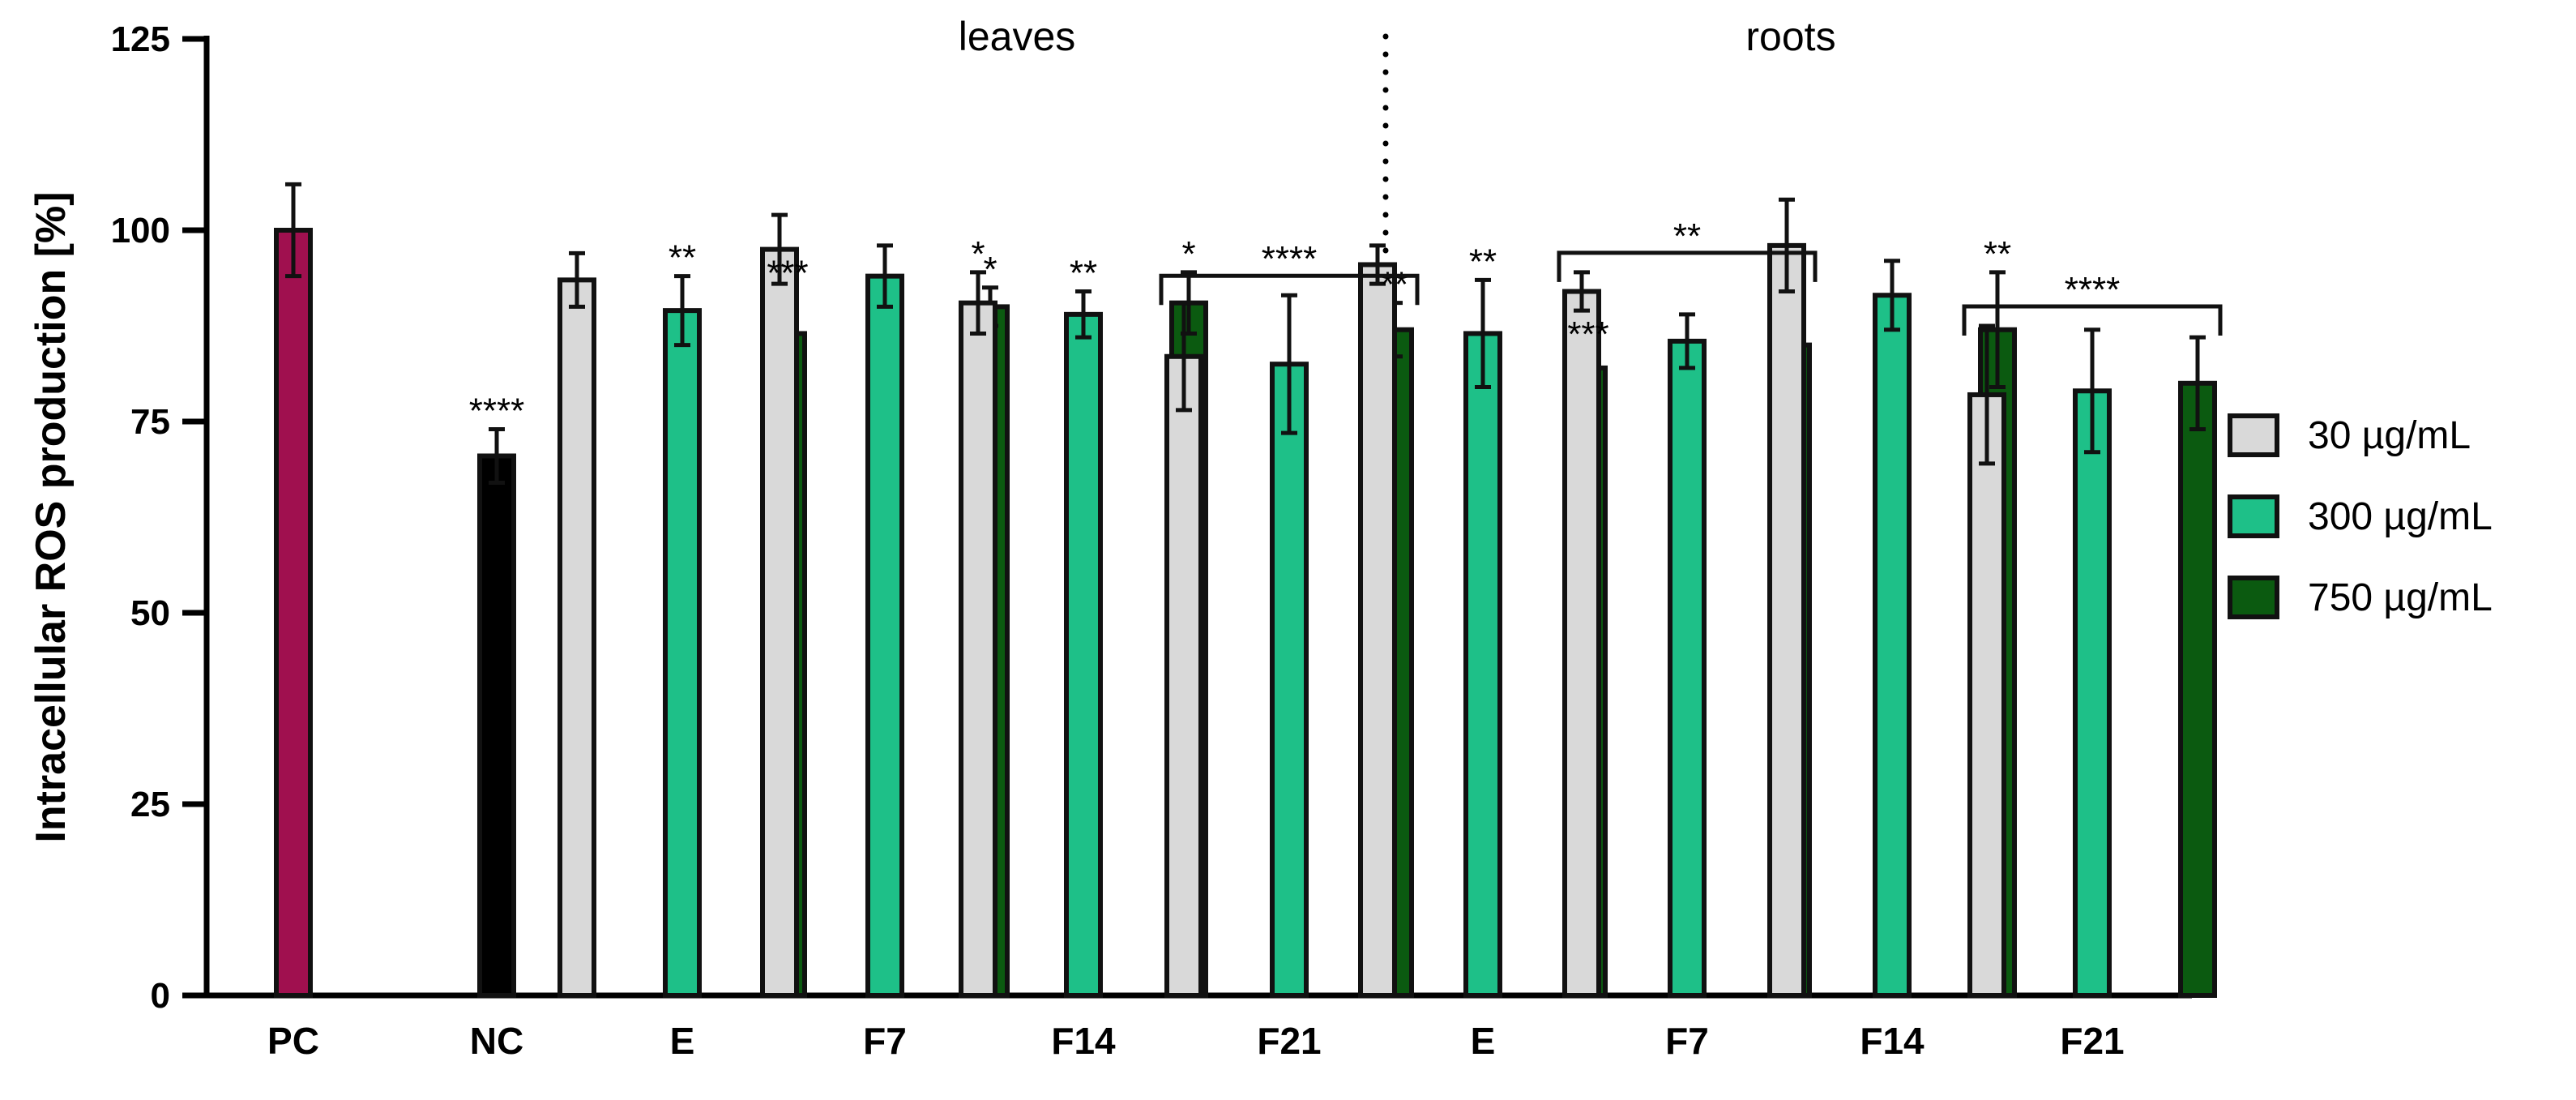 The image size is (2576, 1100). What do you see at coordinates (150, 422) in the screenshot?
I see `y-tick-label: 75` at bounding box center [150, 422].